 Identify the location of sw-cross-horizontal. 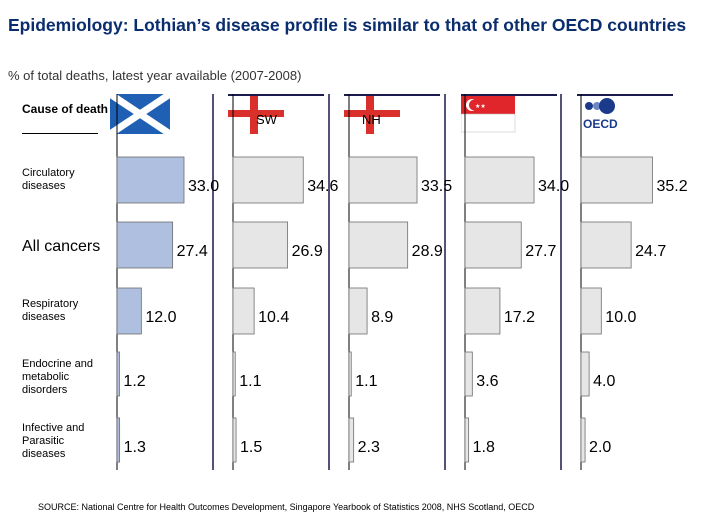
(256, 113).